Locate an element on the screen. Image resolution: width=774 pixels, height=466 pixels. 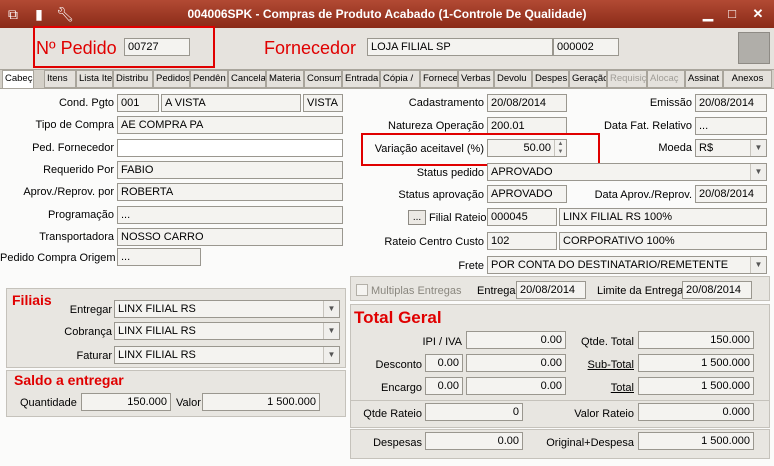
subtotal-field: 1 500.000 is located at coordinates (696, 363).